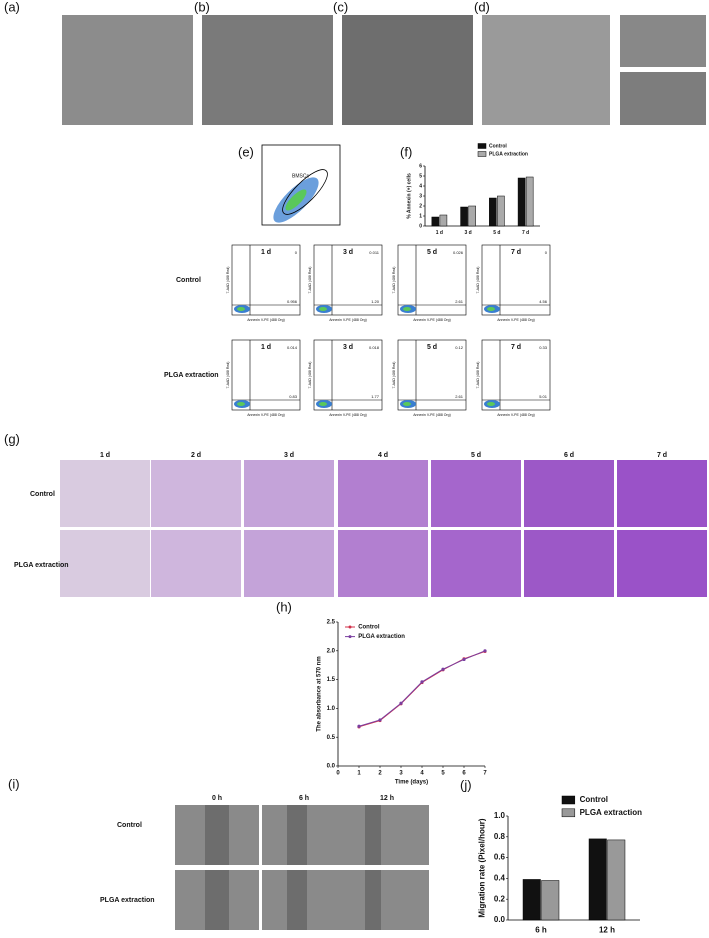 This screenshot has width=709, height=938. What do you see at coordinates (459, 396) in the screenshot?
I see `q3-value: 2.61` at bounding box center [459, 396].